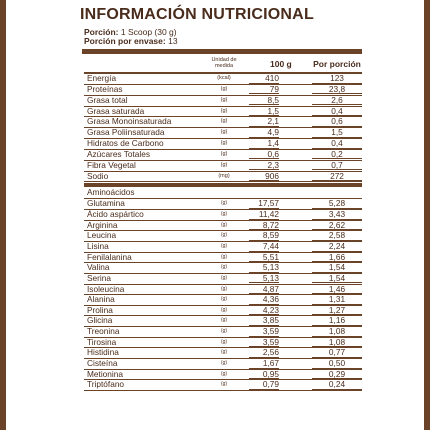  I want to click on table-row: Glicina (g) 3,85 1,16, so click(223, 321).